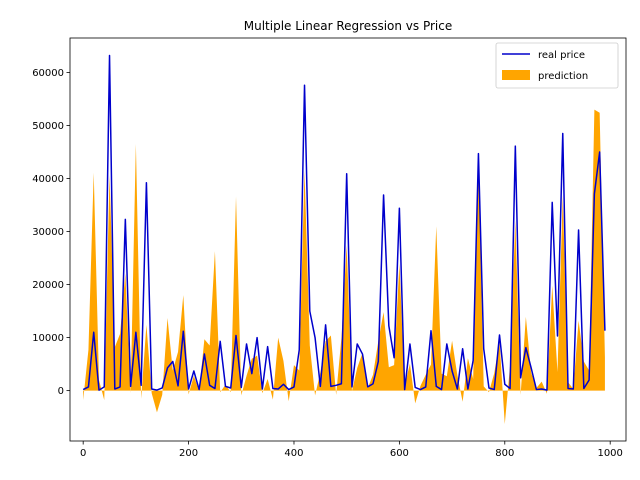  I want to click on legend-prediction-area-swatch, so click(516, 75).